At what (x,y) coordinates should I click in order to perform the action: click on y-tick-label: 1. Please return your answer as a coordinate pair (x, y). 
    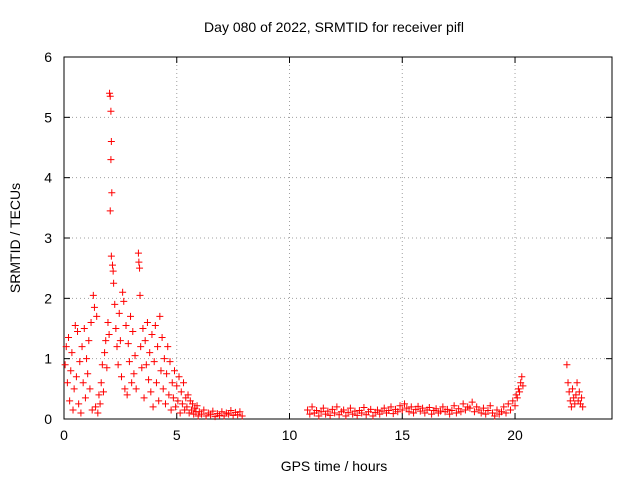
    Looking at the image, I should click on (48, 359).